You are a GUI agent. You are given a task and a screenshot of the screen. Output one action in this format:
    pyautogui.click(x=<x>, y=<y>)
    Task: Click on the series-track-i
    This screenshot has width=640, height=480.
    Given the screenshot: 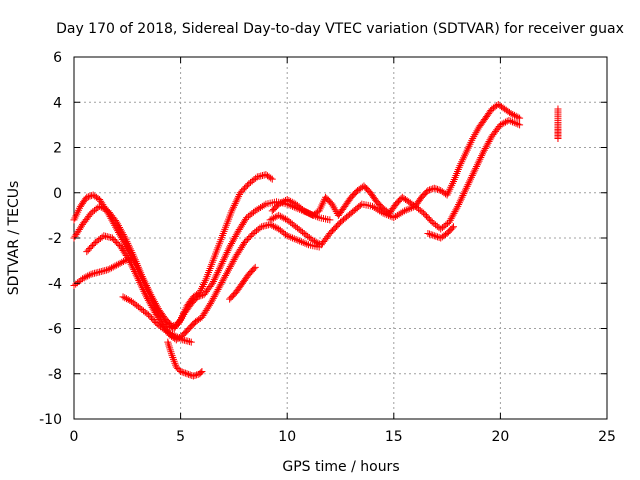 What is the action you would take?
    pyautogui.click(x=395, y=182)
    